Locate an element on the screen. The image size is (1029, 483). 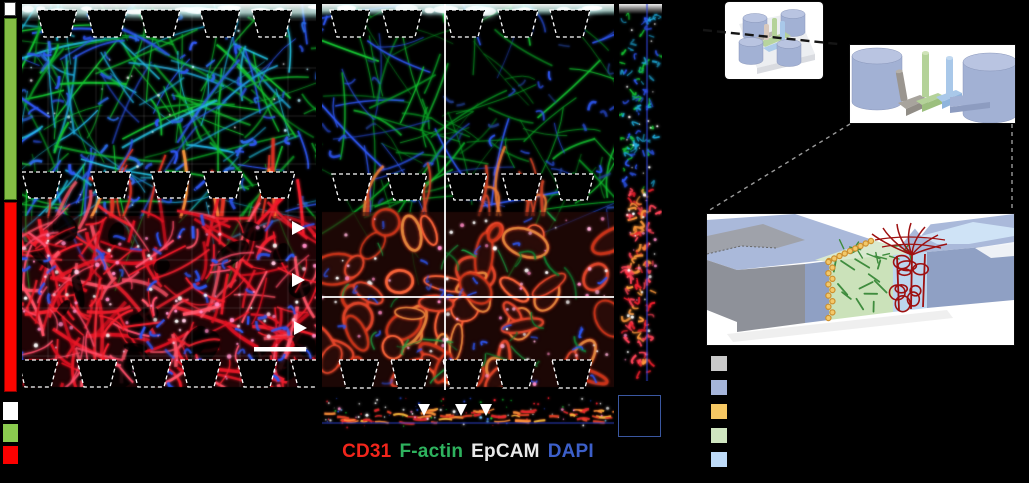
tissue-schematic-card is located at coordinates (860, 279).